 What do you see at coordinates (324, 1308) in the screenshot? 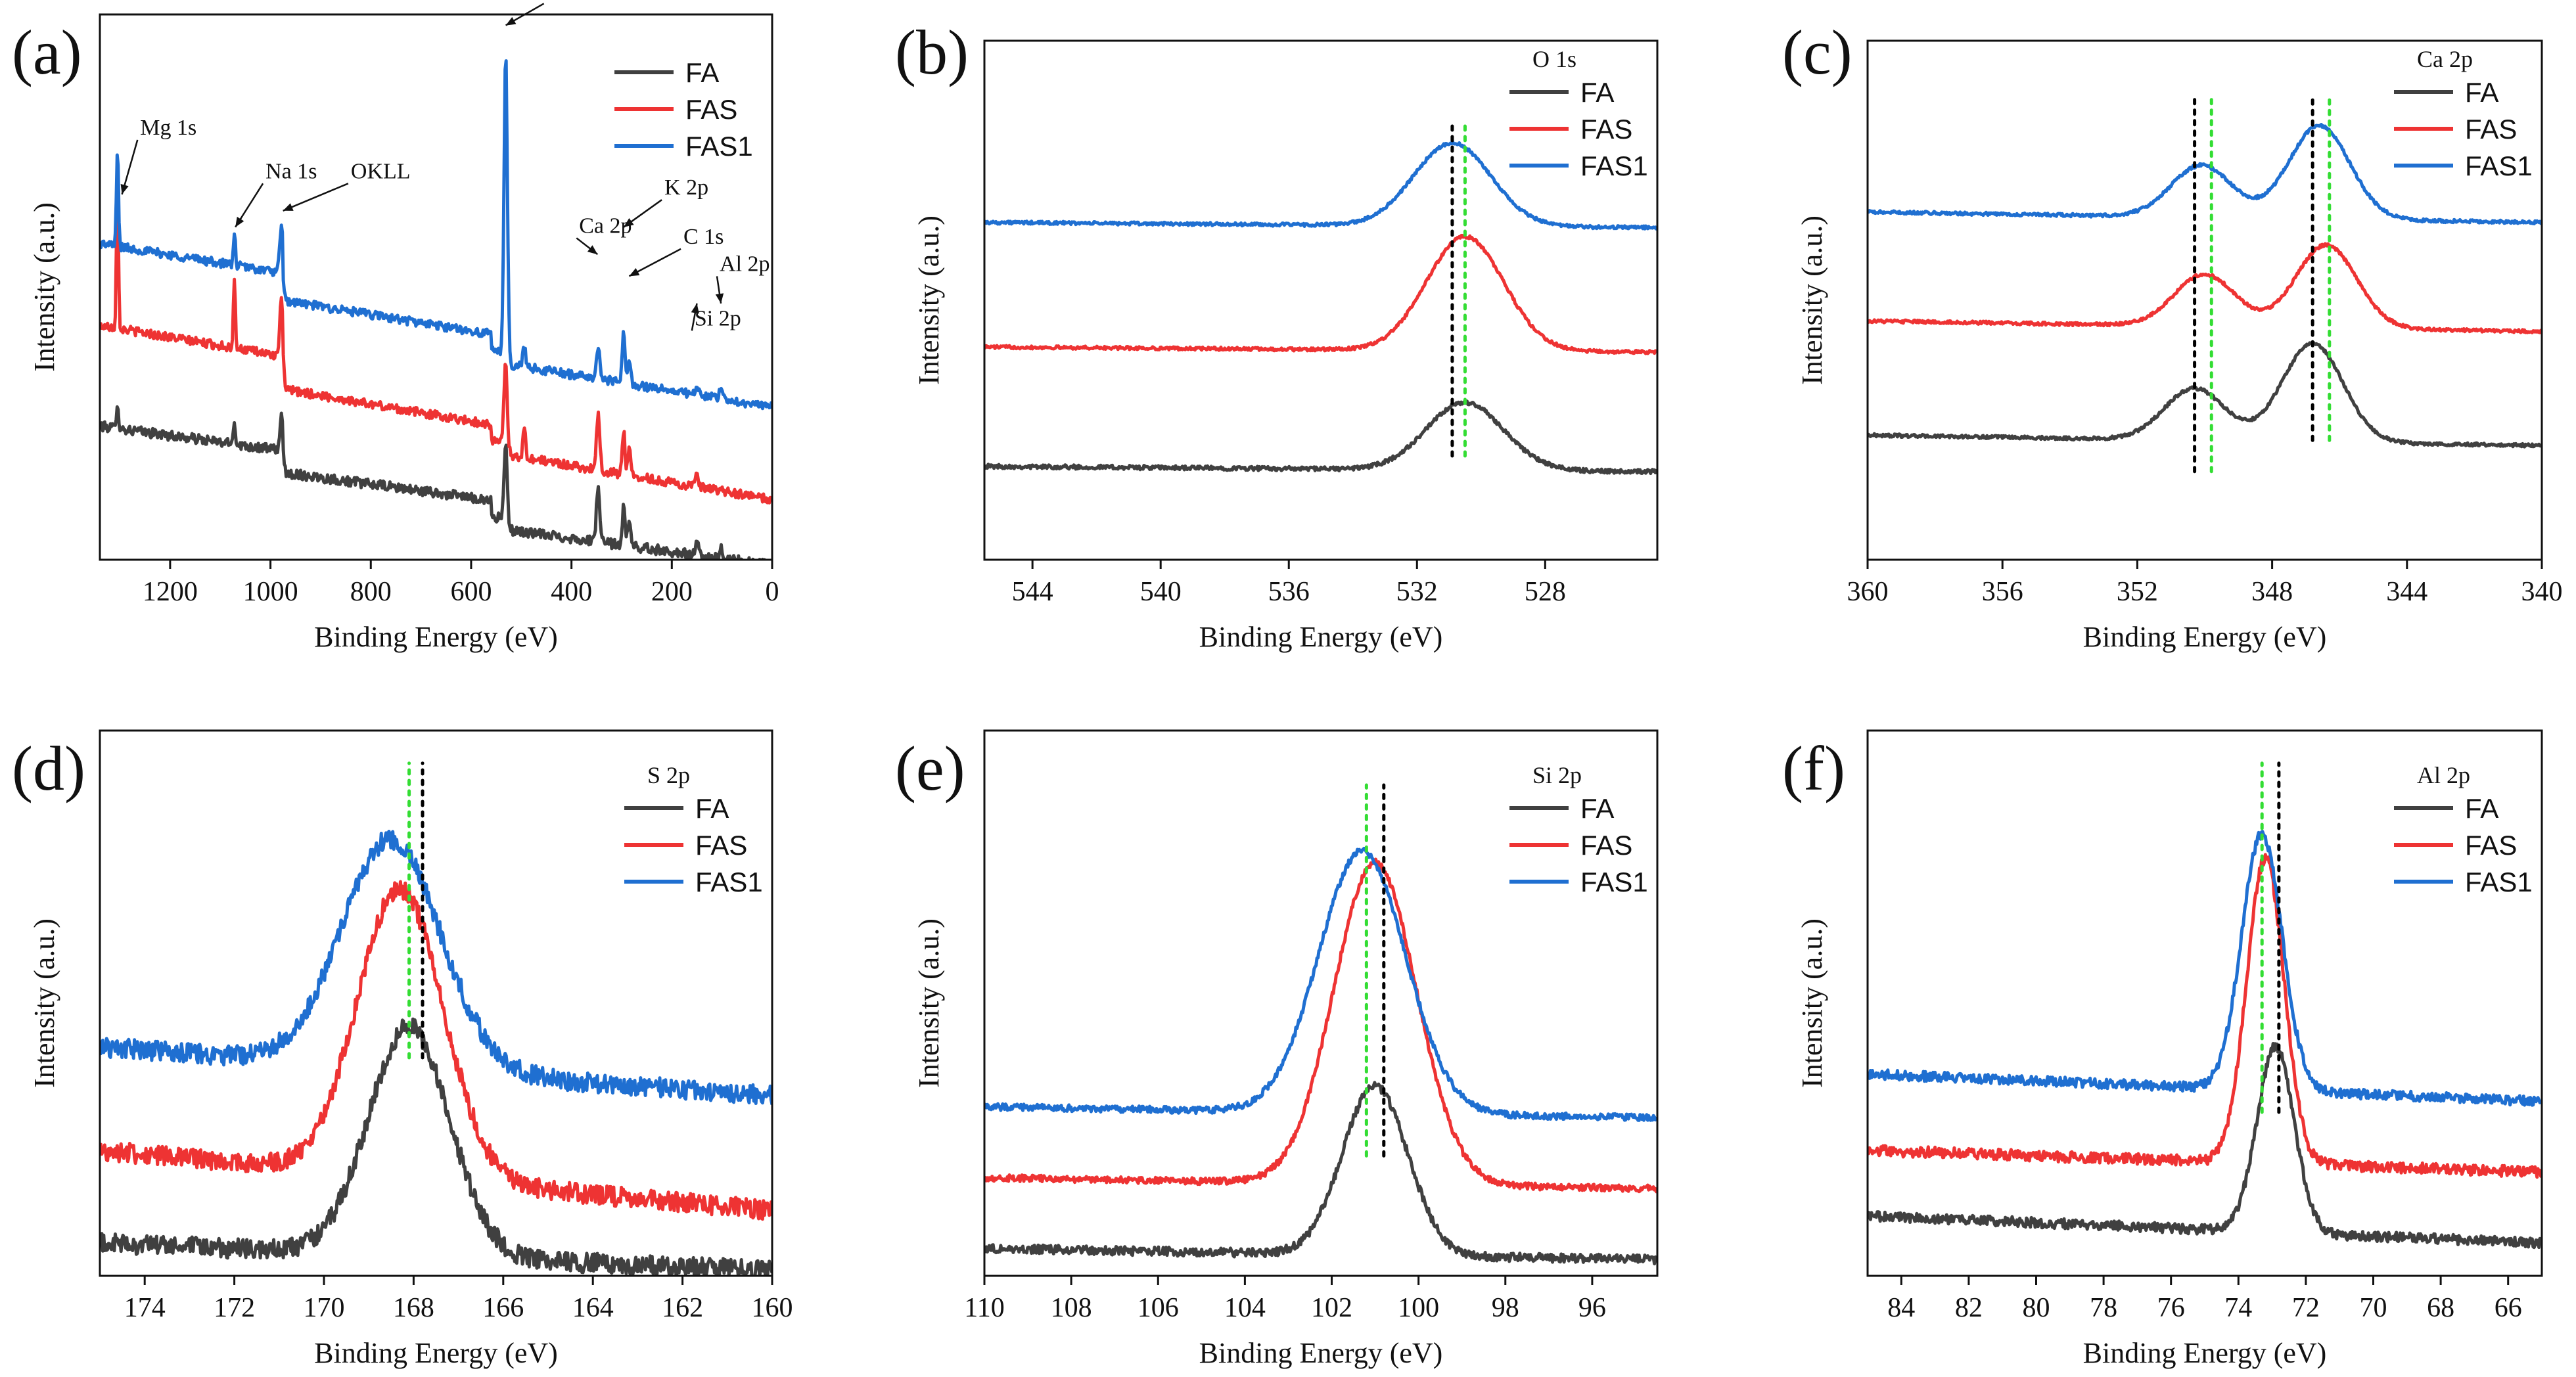
I see `x-tick-label: 170` at bounding box center [324, 1308].